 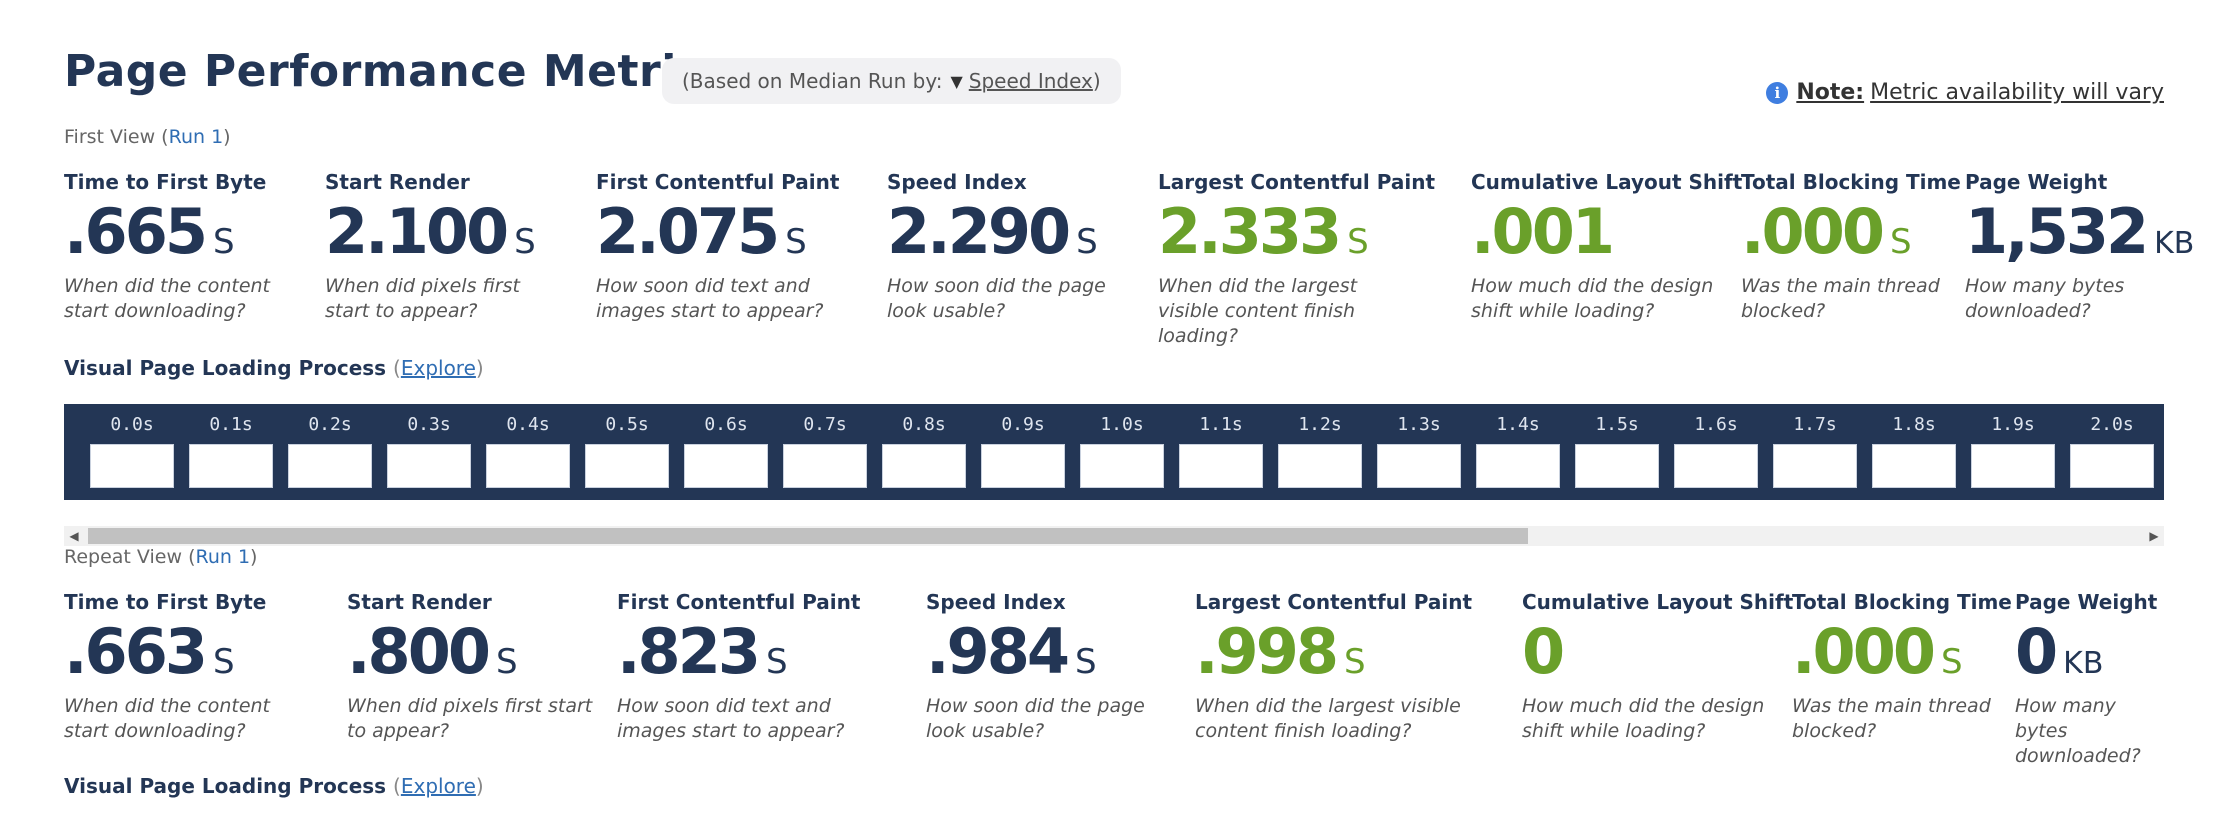 I want to click on filmstrip-frame: 1.4s, so click(x=1518, y=452).